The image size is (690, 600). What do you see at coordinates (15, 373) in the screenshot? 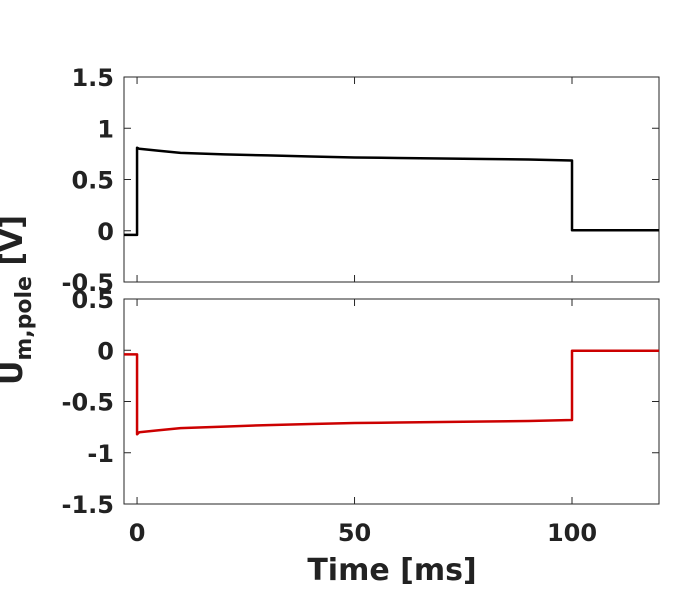
I see `y-axis-label-main: U` at bounding box center [15, 373].